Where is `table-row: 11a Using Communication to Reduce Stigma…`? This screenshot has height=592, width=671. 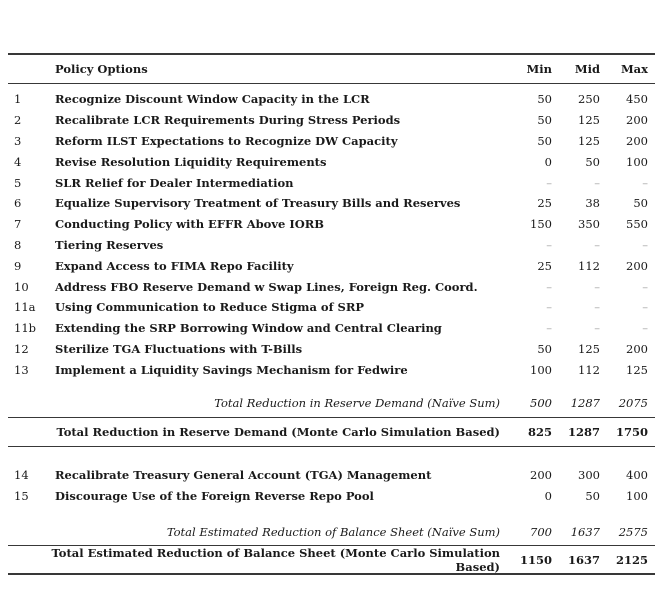 table-row: 11a Using Communication to Reduce Stigma… is located at coordinates (331, 307).